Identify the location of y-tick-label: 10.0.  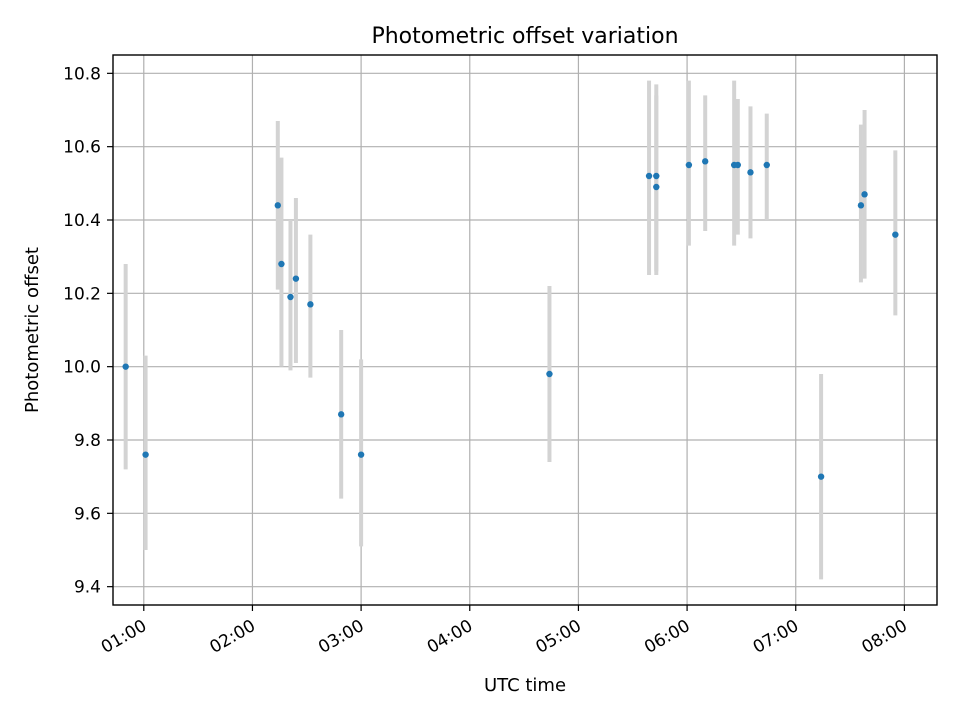
(82, 368).